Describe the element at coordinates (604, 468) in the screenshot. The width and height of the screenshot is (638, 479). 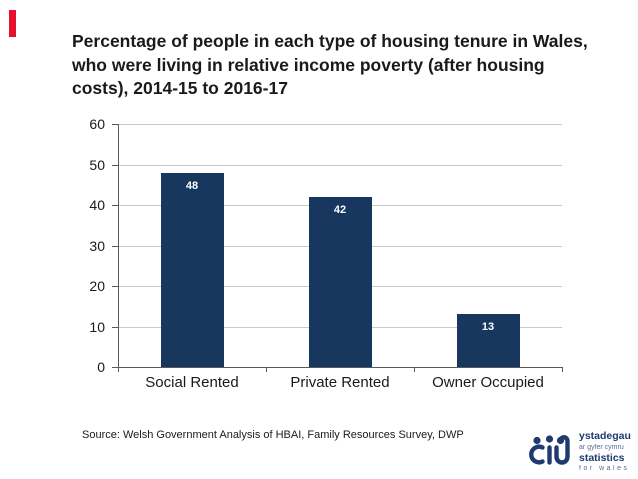
I see `logo-text-for-wales: for wales` at that location.